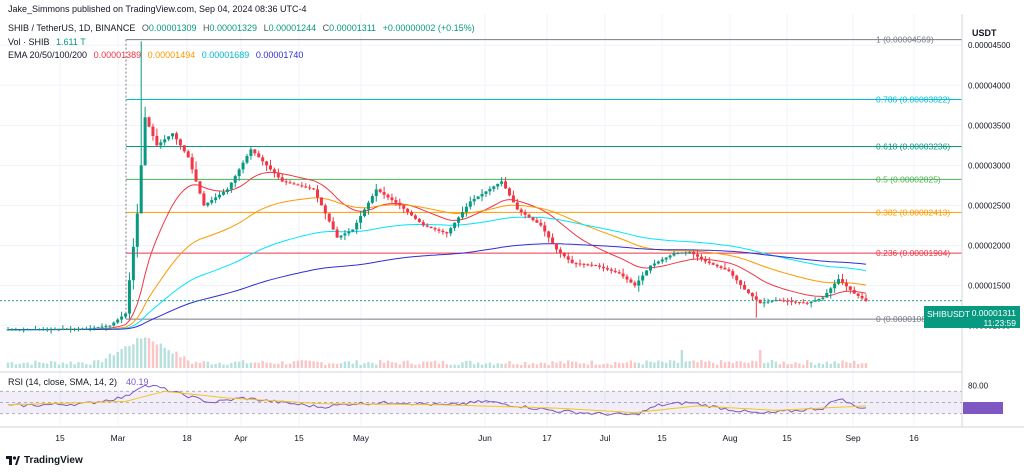 The height and width of the screenshot is (473, 1024). Describe the element at coordinates (49, 42) in the screenshot. I see `volume-legend: Vol · SHIB 1.611 T` at that location.